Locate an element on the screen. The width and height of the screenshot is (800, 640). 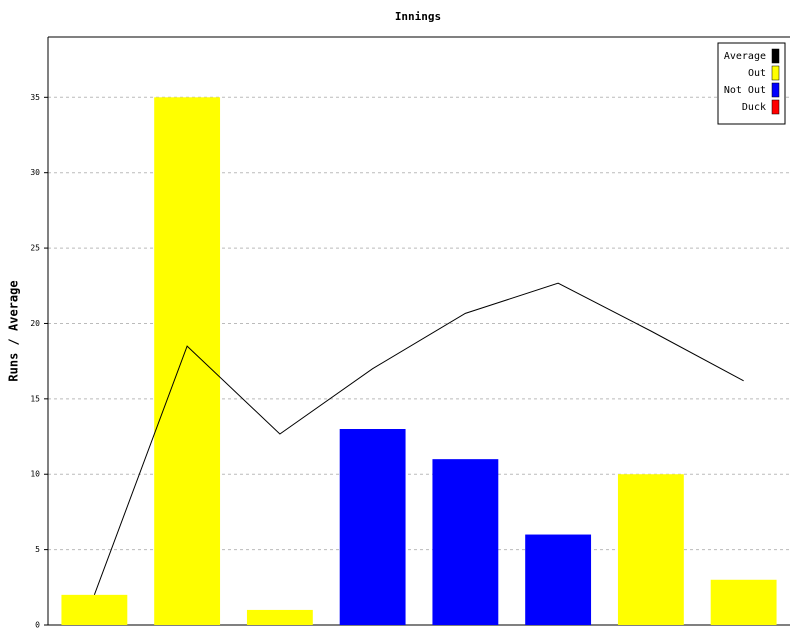
legend-label: Average is located at coordinates (745, 56).